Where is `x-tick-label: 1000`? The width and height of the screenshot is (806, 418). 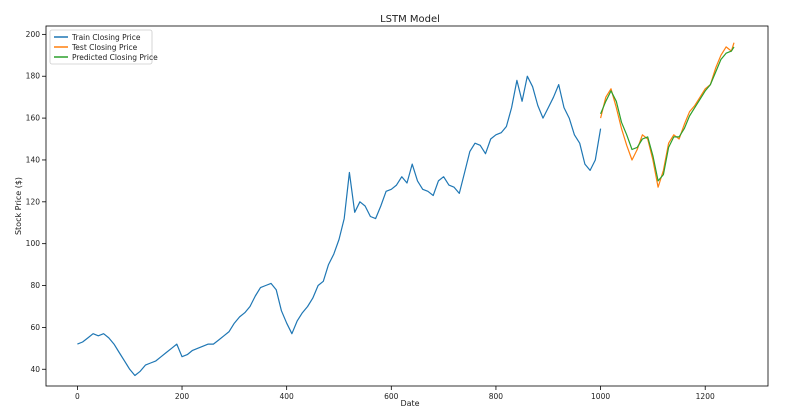
x-tick-label: 1000 is located at coordinates (600, 396).